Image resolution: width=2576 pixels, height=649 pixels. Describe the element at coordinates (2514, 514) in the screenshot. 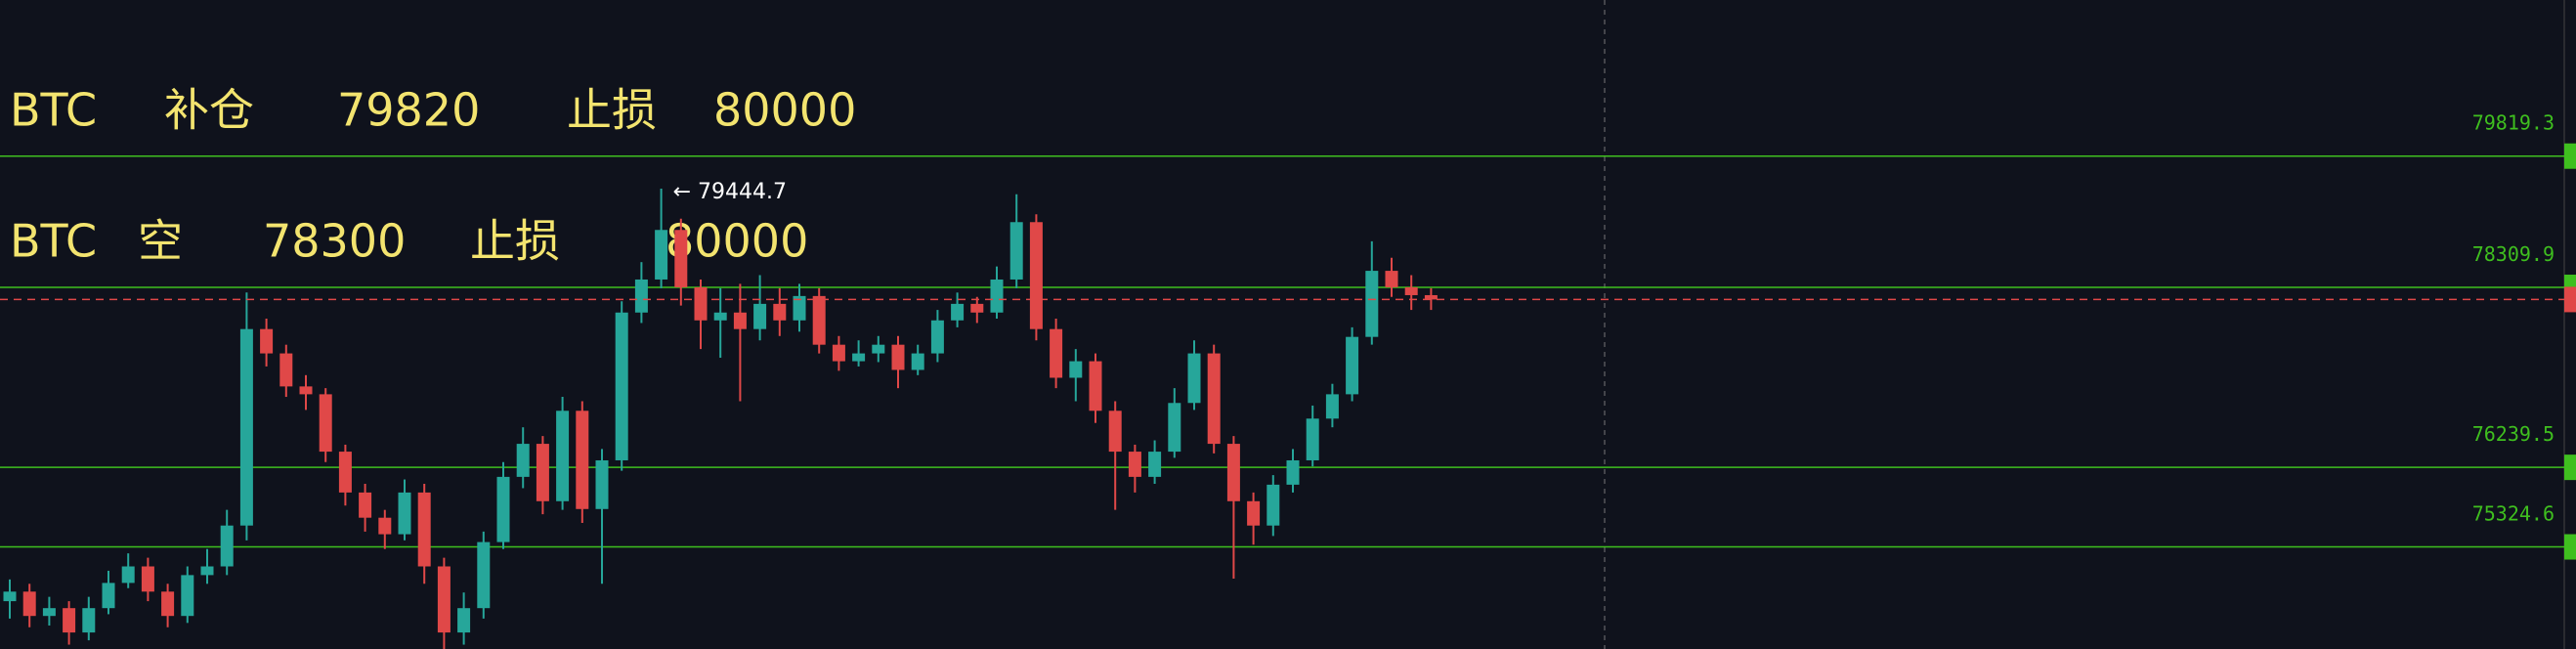

I see `level-label: 75324.6` at that location.